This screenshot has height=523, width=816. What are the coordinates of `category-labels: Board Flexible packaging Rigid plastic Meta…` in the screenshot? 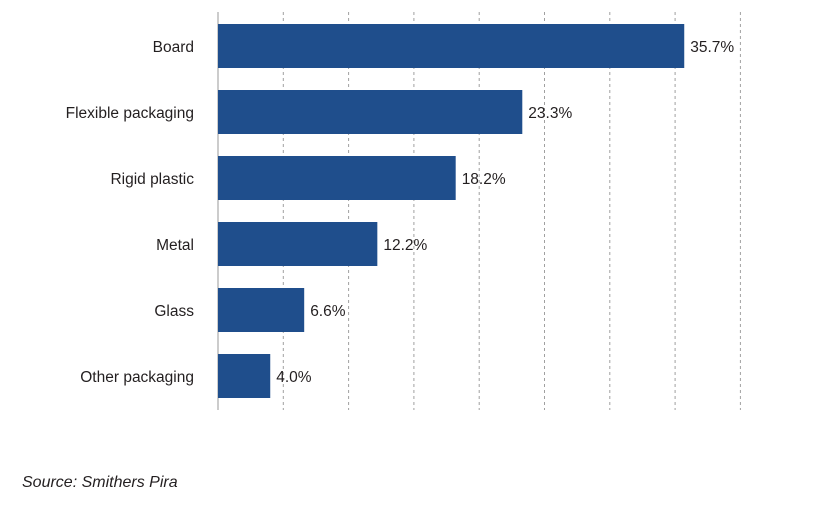 It's located at (130, 212).